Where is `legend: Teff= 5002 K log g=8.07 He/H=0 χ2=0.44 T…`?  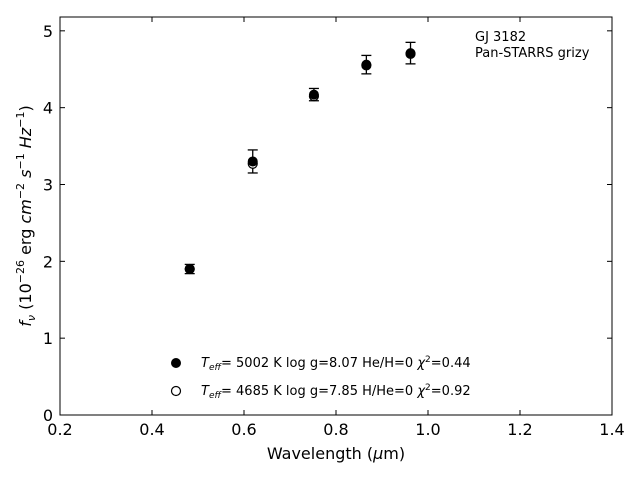 legend: Teff= 5002 K log g=8.07 He/H=0 χ2=0.44 T… is located at coordinates (320, 378).